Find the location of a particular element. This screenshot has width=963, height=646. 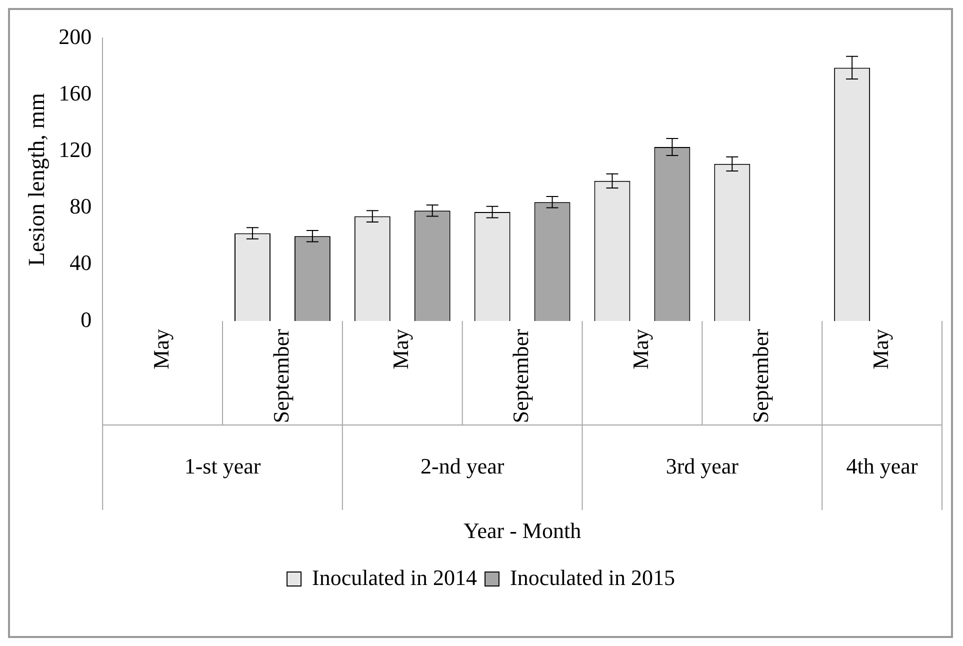

text: 3rd year is located at coordinates (703, 465).